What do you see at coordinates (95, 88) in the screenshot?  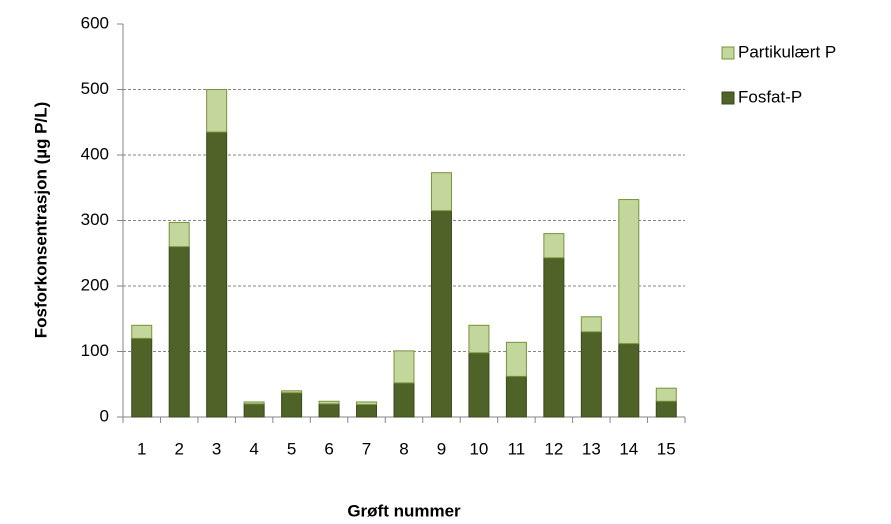 I see `y-tick-label: 500` at bounding box center [95, 88].